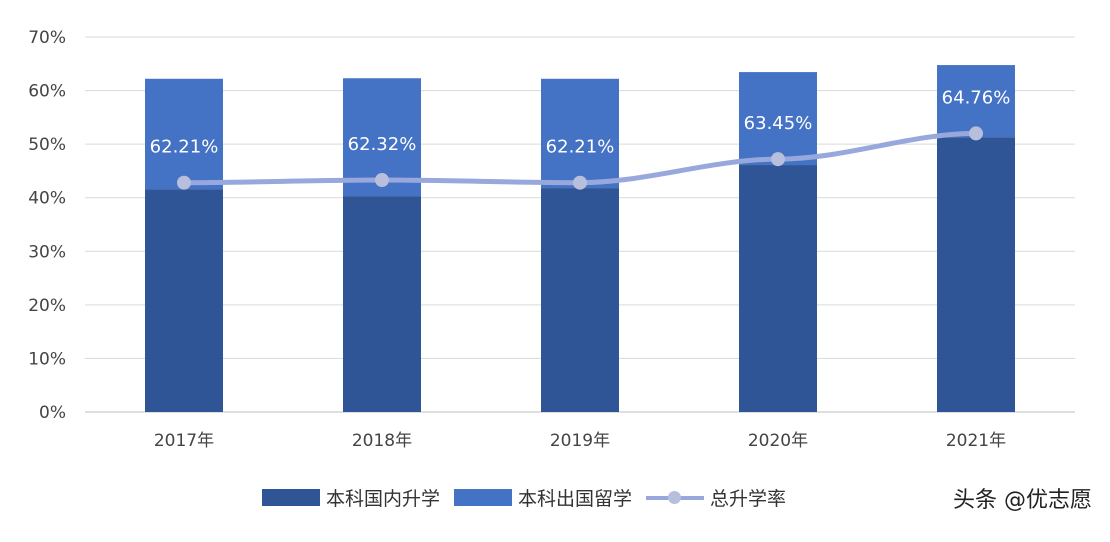 The height and width of the screenshot is (542, 1110). What do you see at coordinates (976, 441) in the screenshot?
I see `x-tick-label: 2021年` at bounding box center [976, 441].